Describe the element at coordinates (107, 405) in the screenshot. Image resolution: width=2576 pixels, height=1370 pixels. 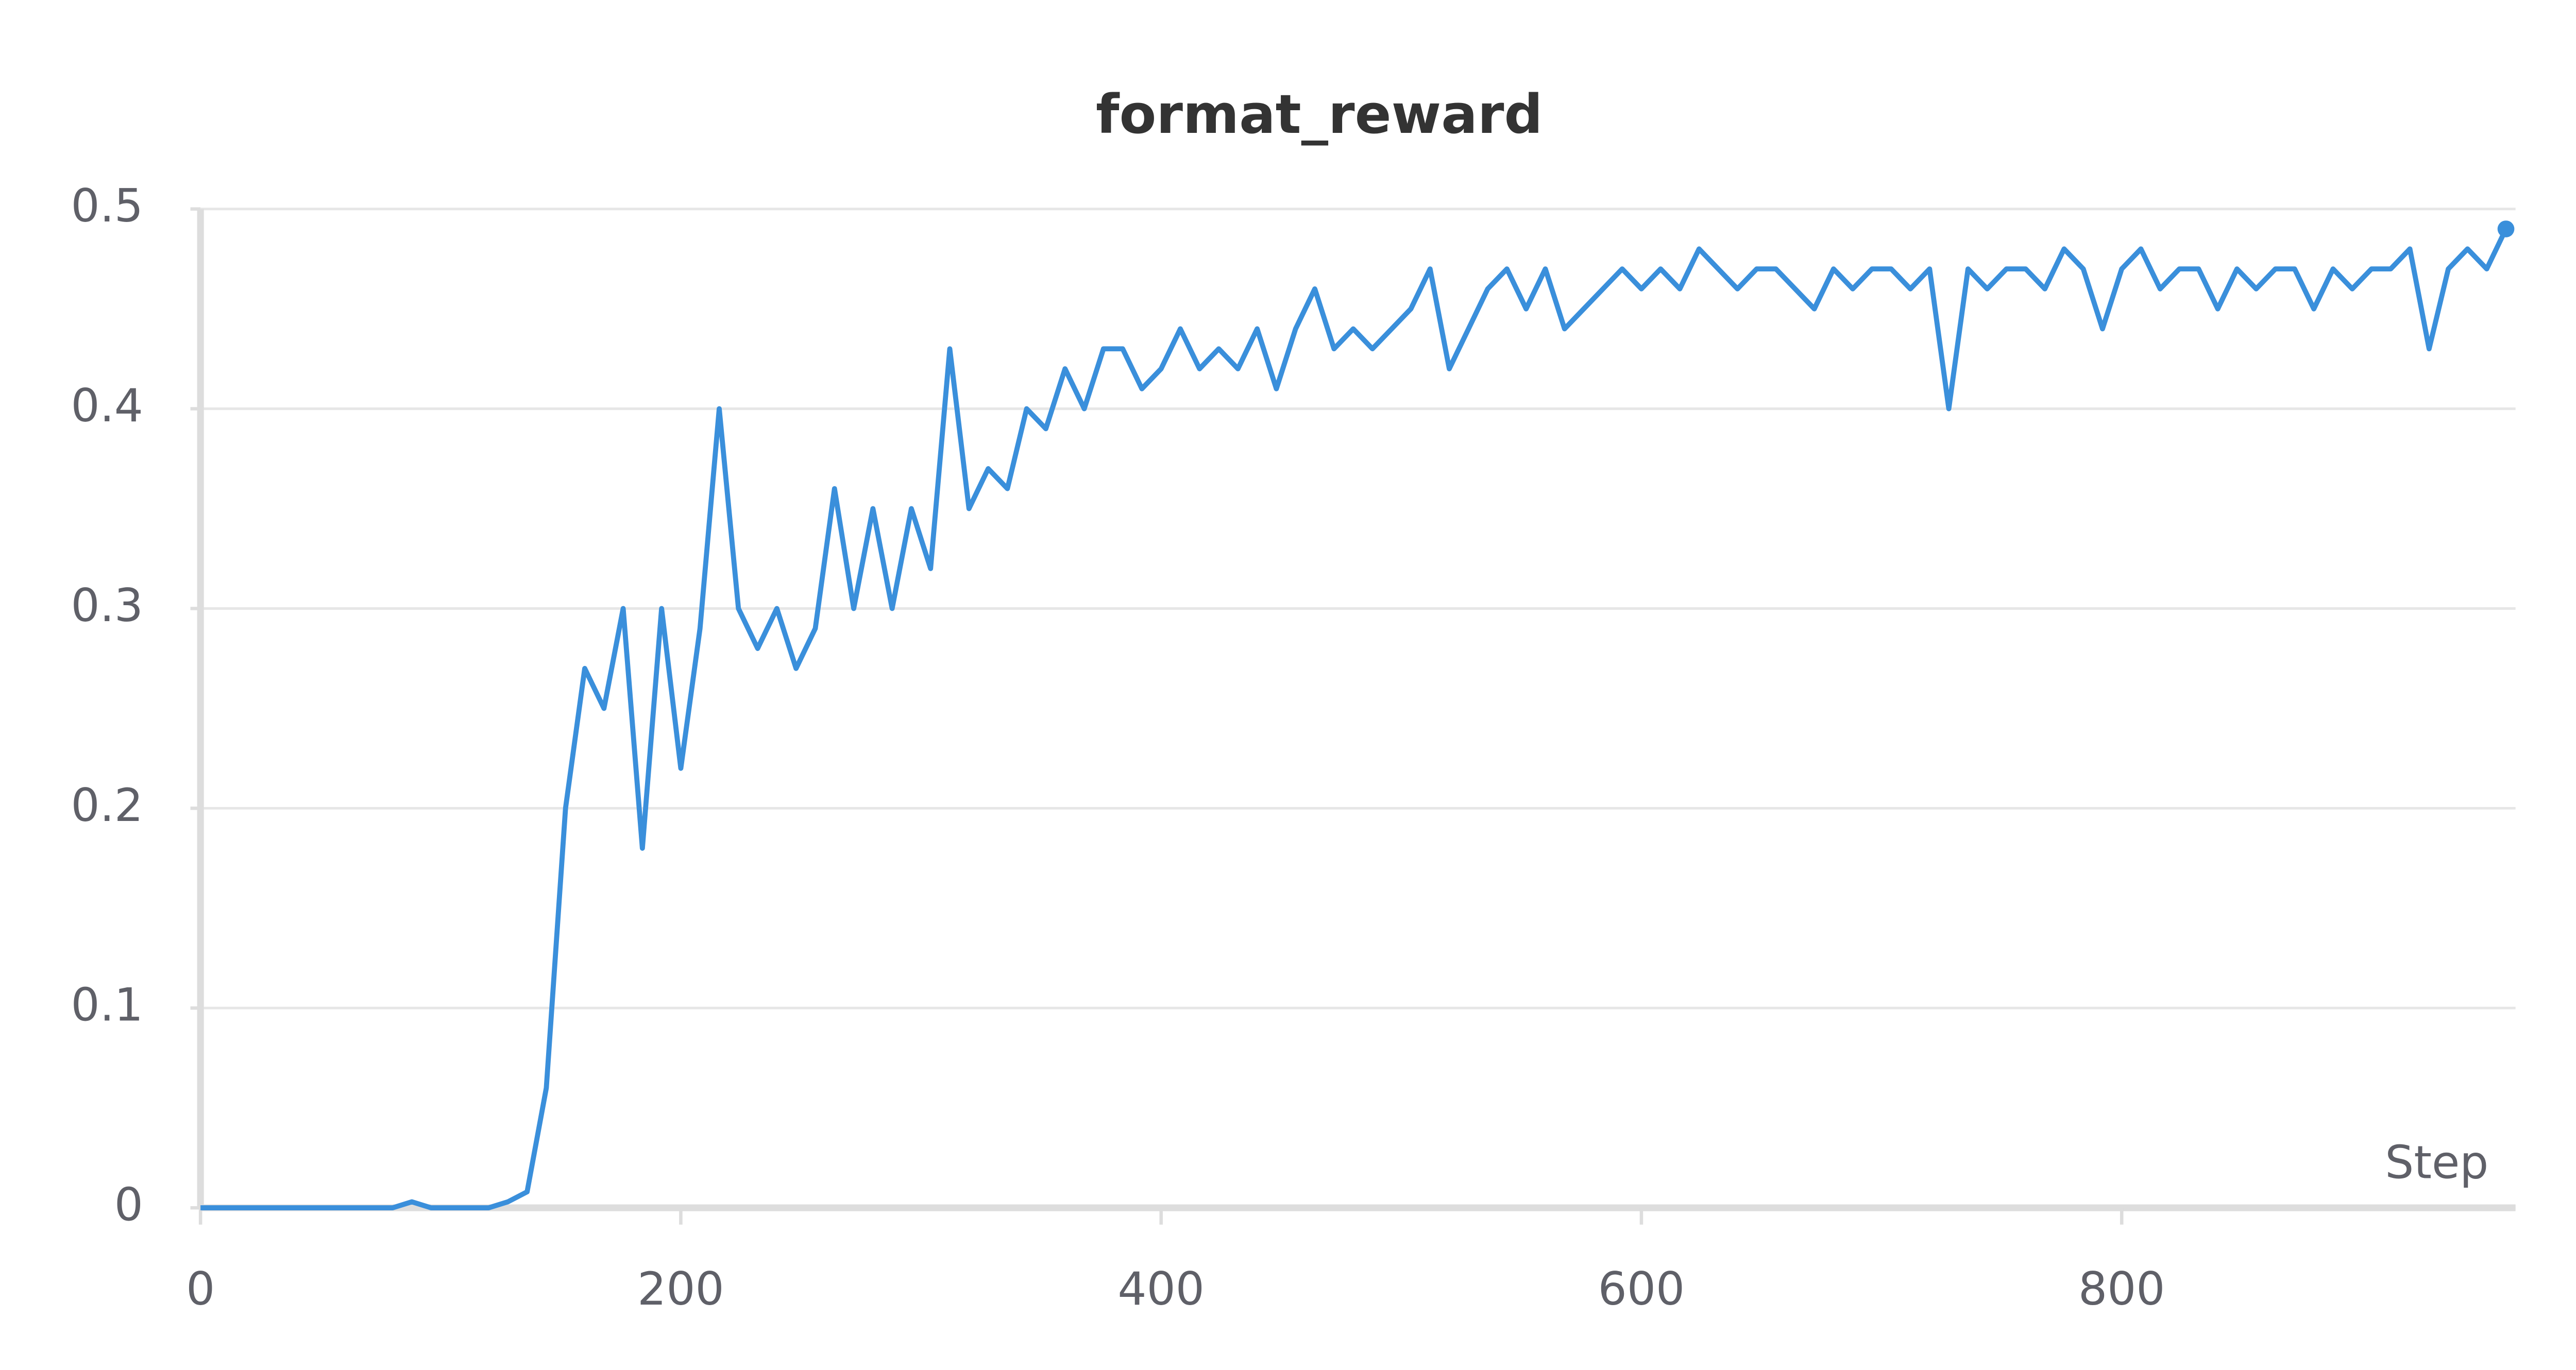
I see `y-tick-label: 0.4` at that location.